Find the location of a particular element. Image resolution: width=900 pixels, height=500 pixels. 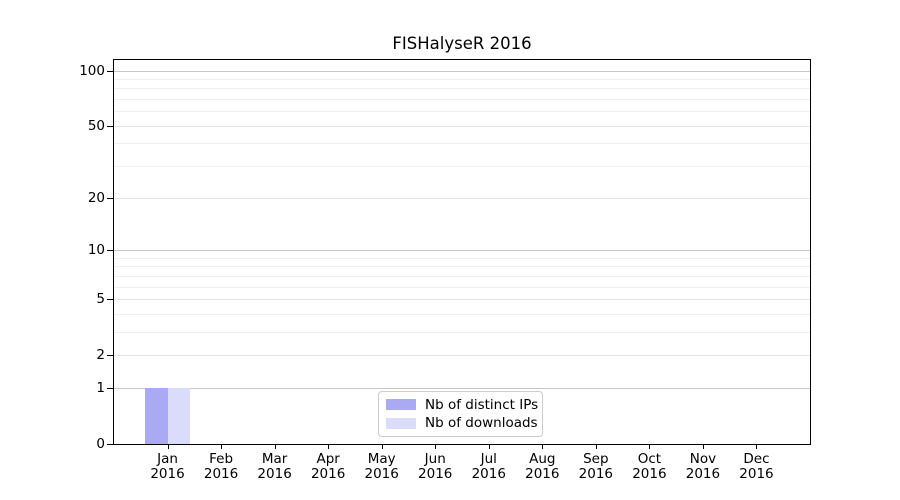

x-tick-month: Nov is located at coordinates (703, 459).